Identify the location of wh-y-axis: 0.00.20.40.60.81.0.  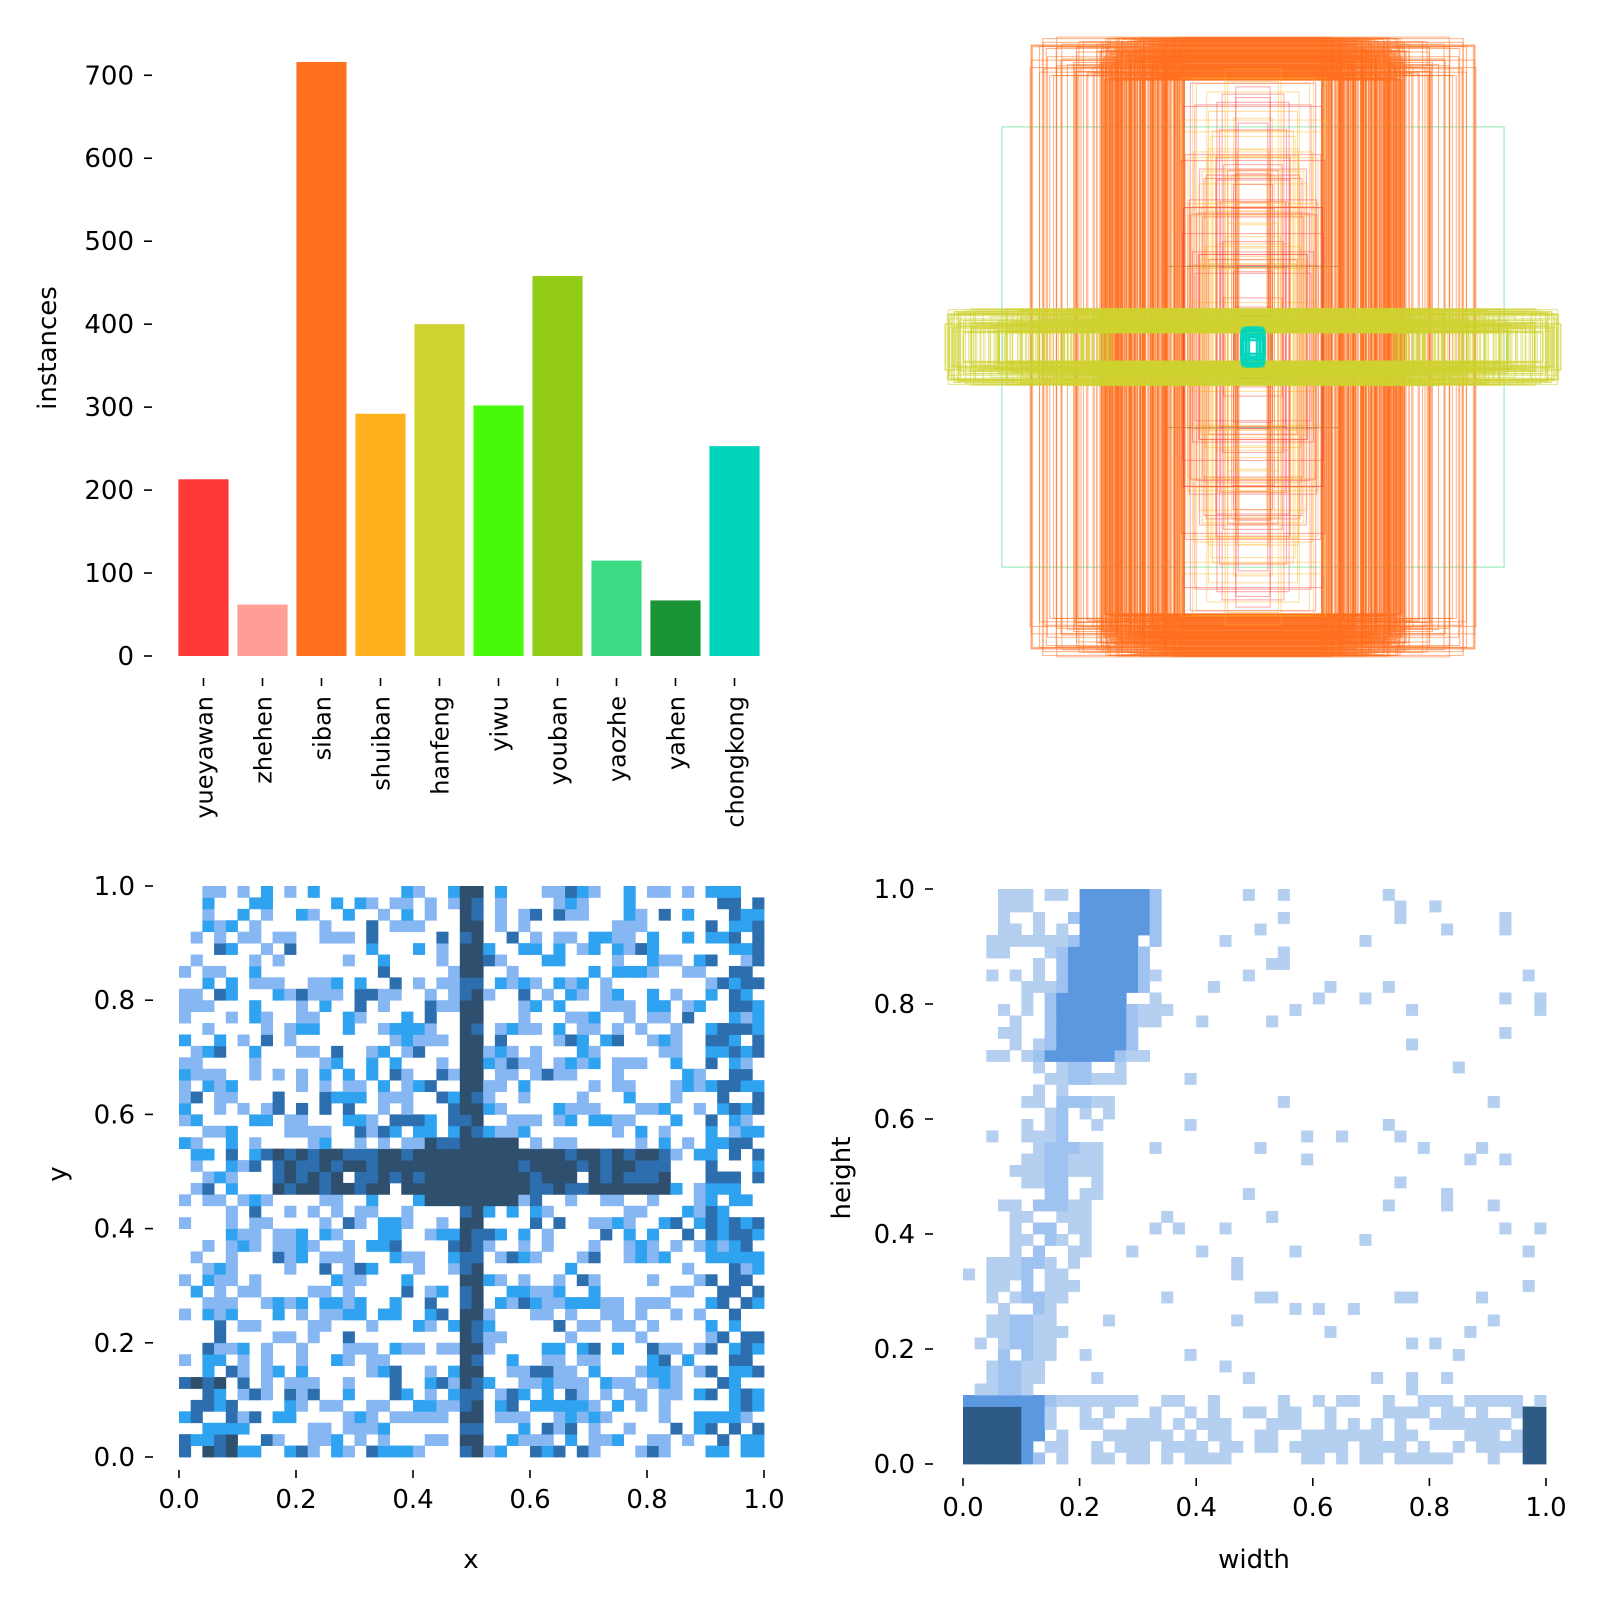
(903, 1177).